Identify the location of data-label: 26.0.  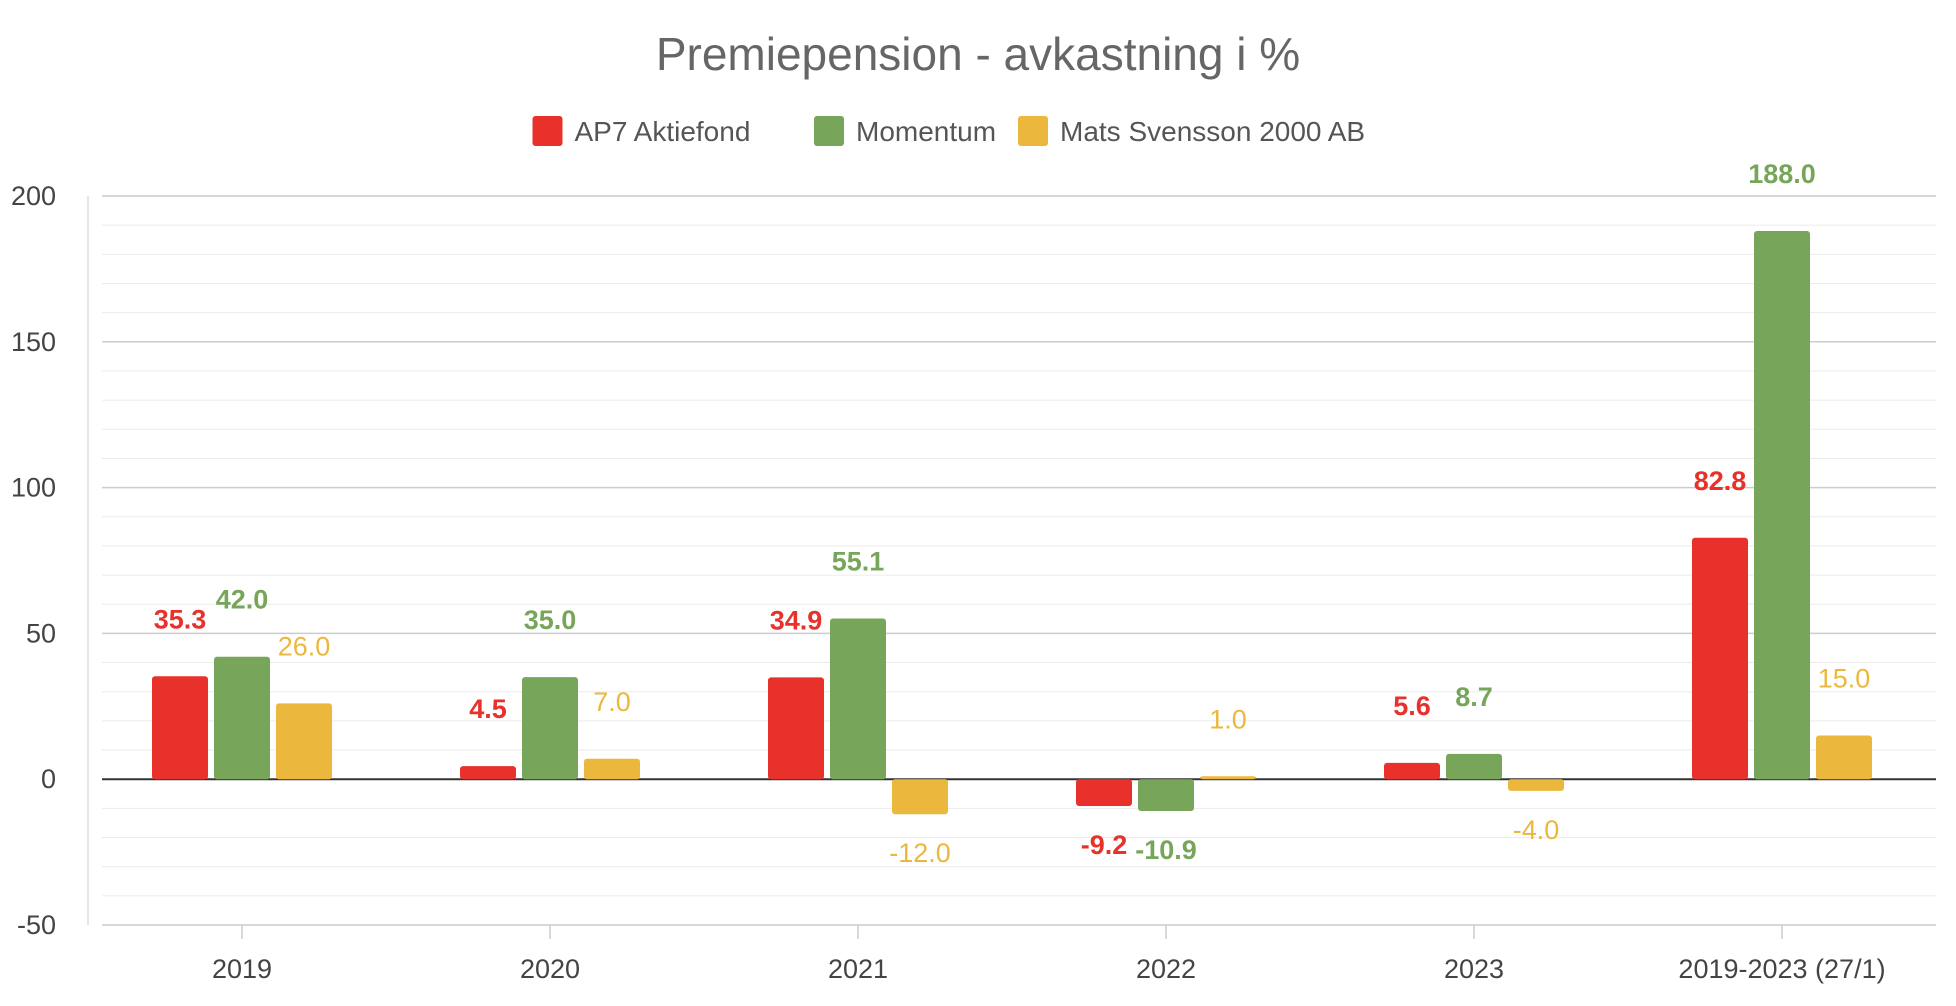
(304, 646).